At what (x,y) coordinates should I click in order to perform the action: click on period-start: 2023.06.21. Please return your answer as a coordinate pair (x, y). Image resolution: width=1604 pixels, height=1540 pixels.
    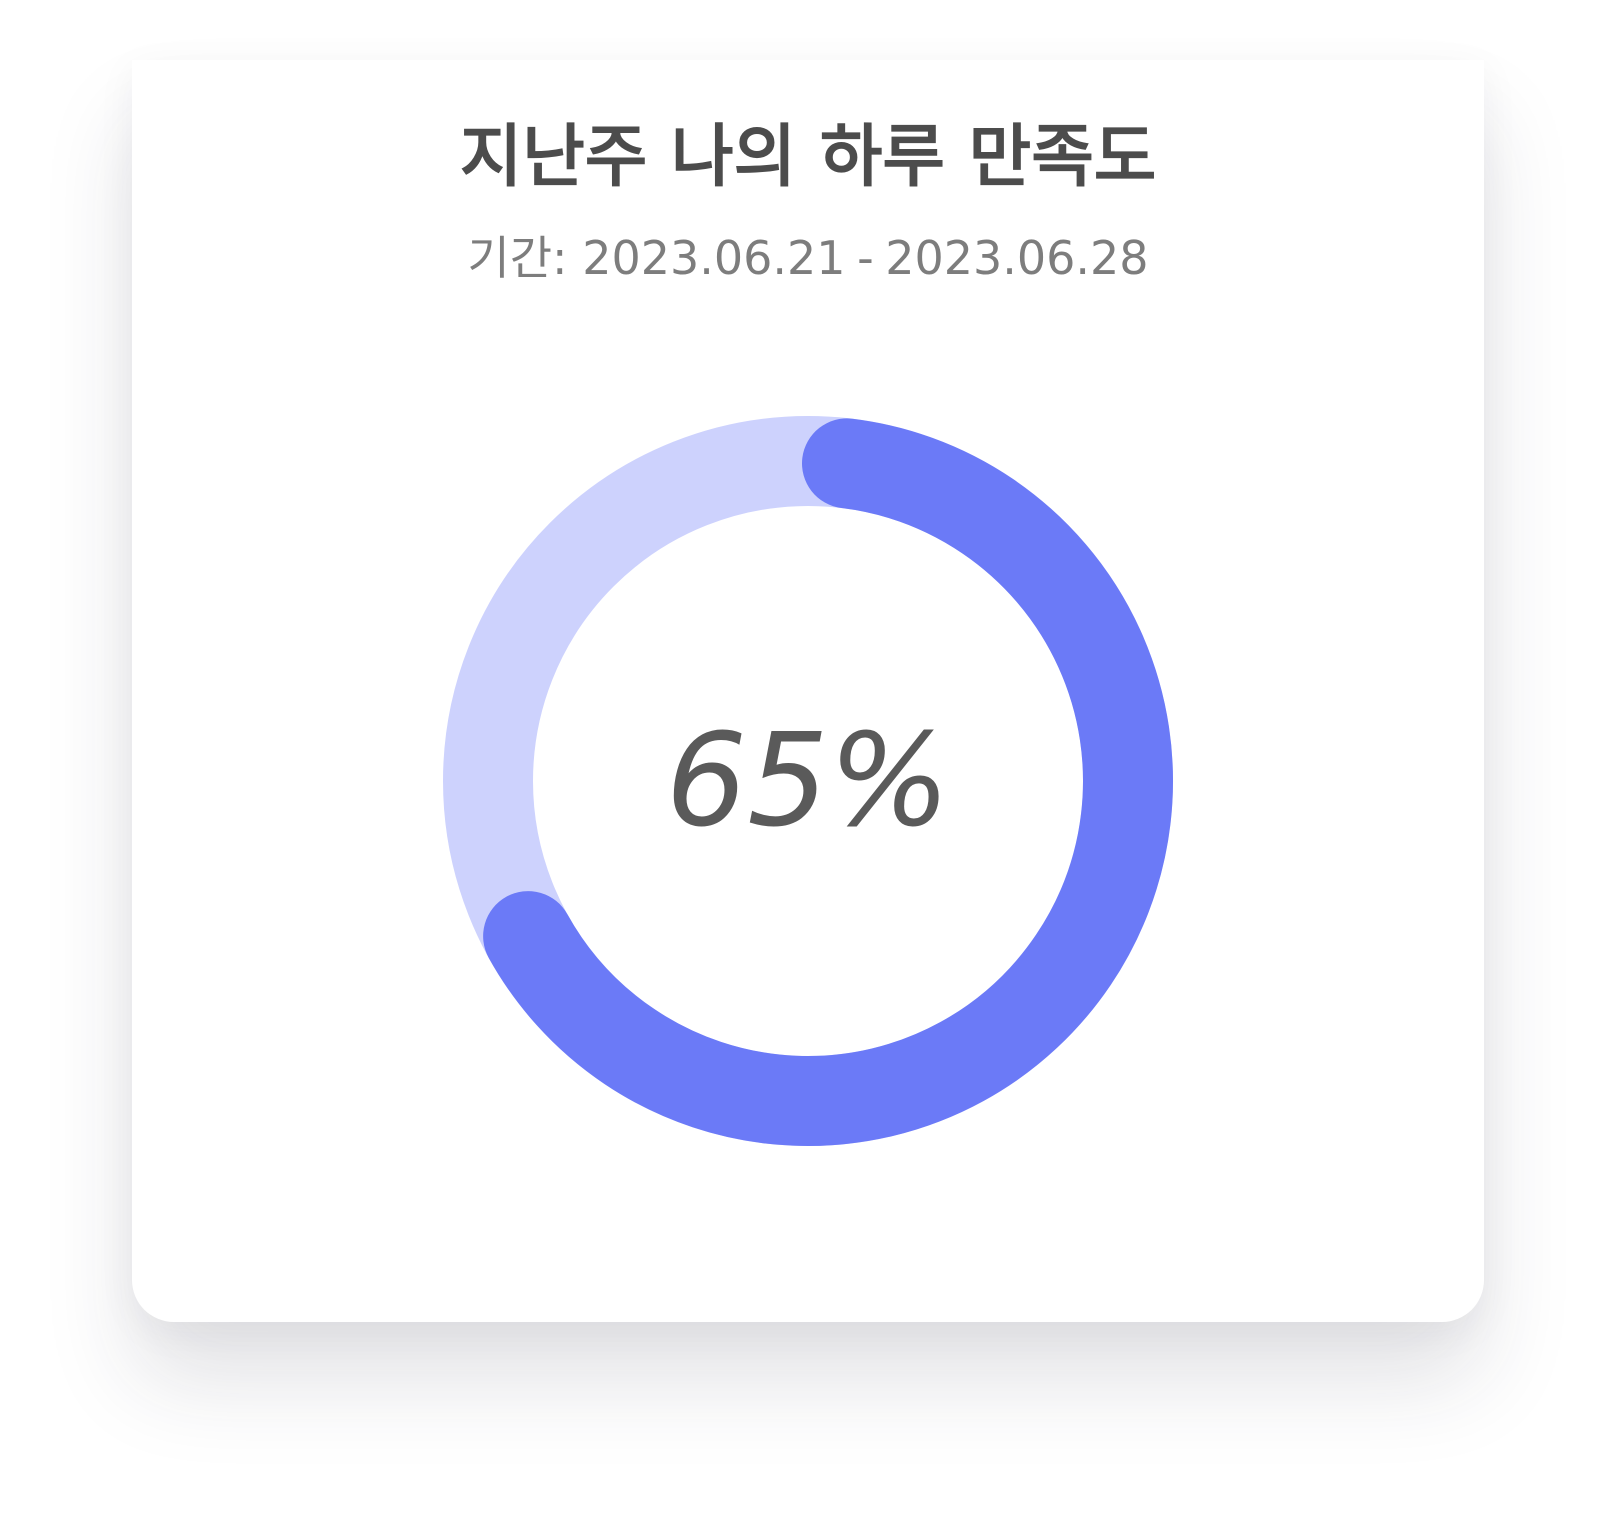
    Looking at the image, I should click on (714, 258).